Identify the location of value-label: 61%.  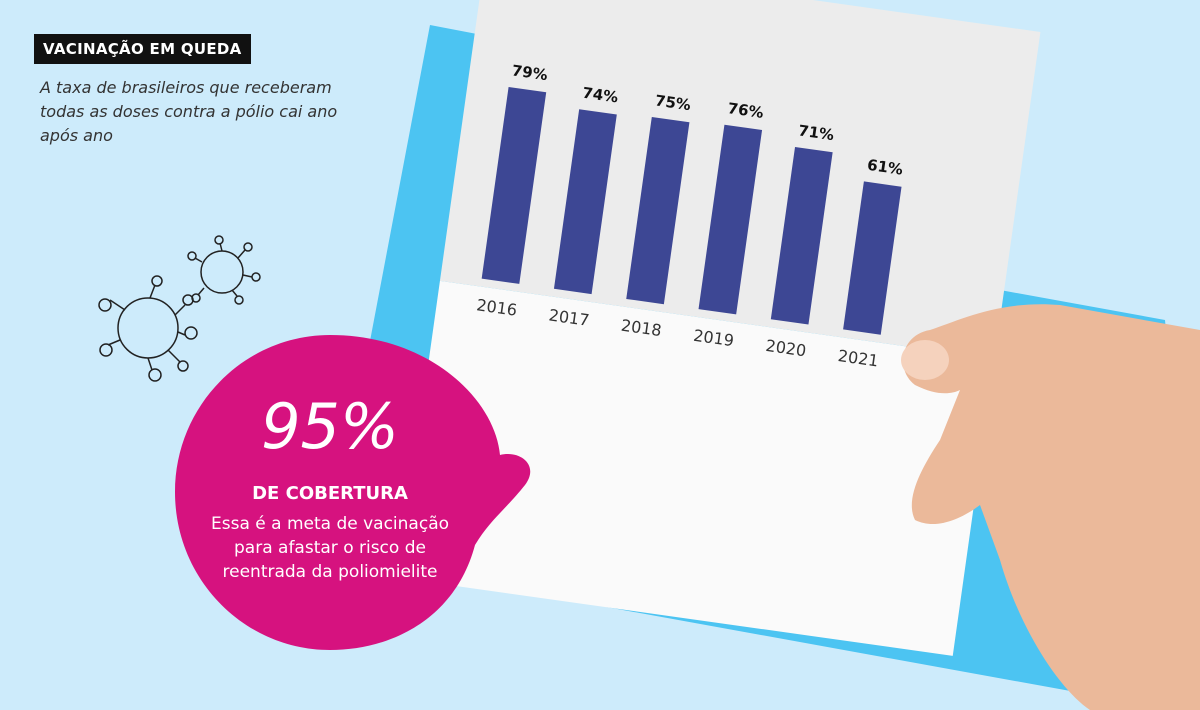
(885, 167).